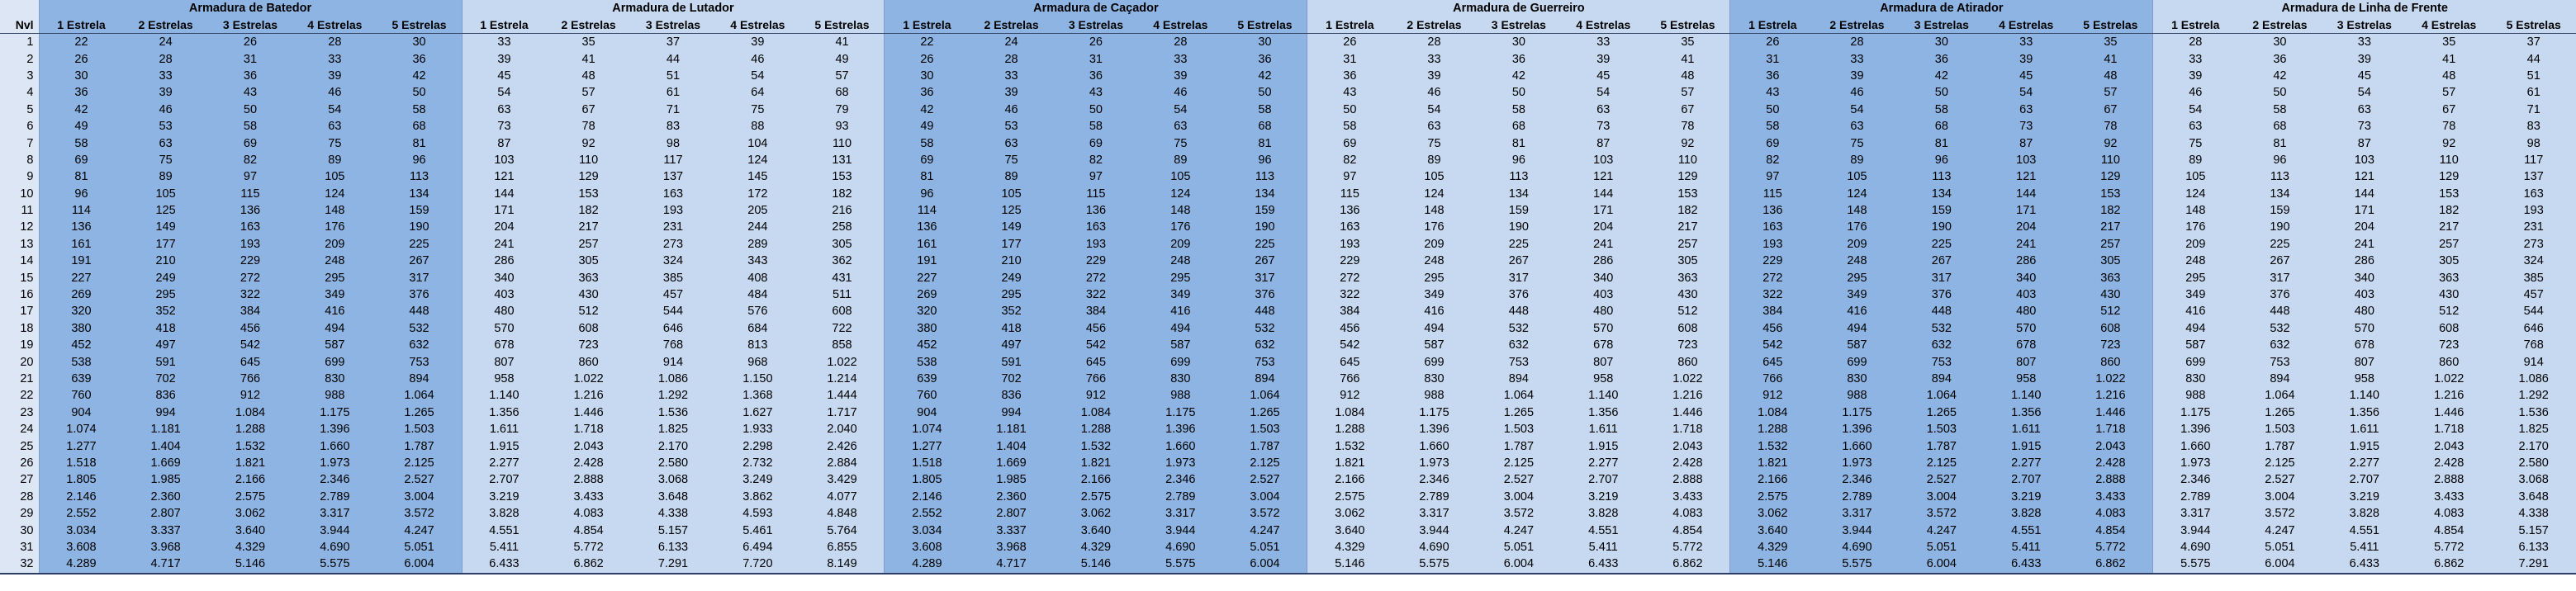 The width and height of the screenshot is (2576, 591). What do you see at coordinates (1942, 311) in the screenshot?
I see `stat-cell: 448` at bounding box center [1942, 311].